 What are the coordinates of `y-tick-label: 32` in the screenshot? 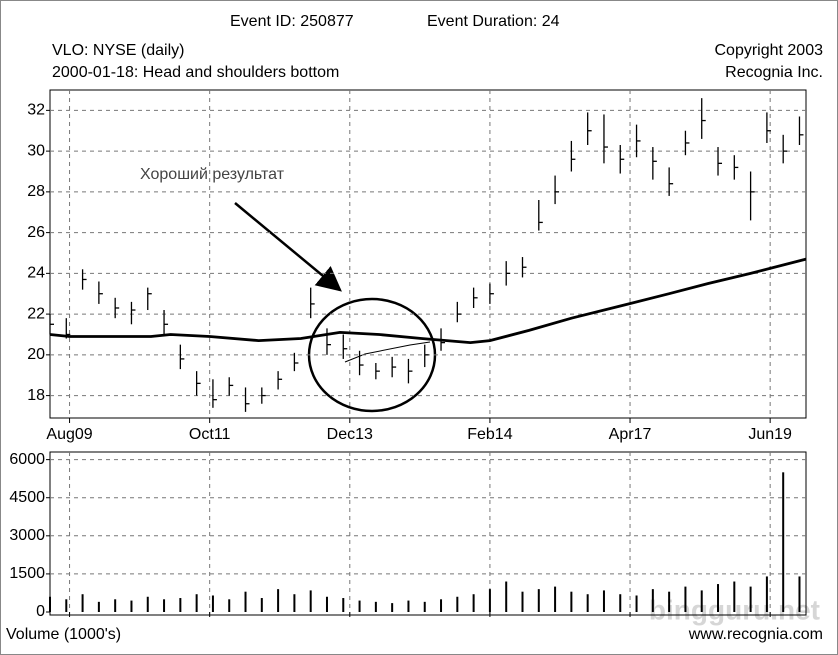 It's located at (36, 110).